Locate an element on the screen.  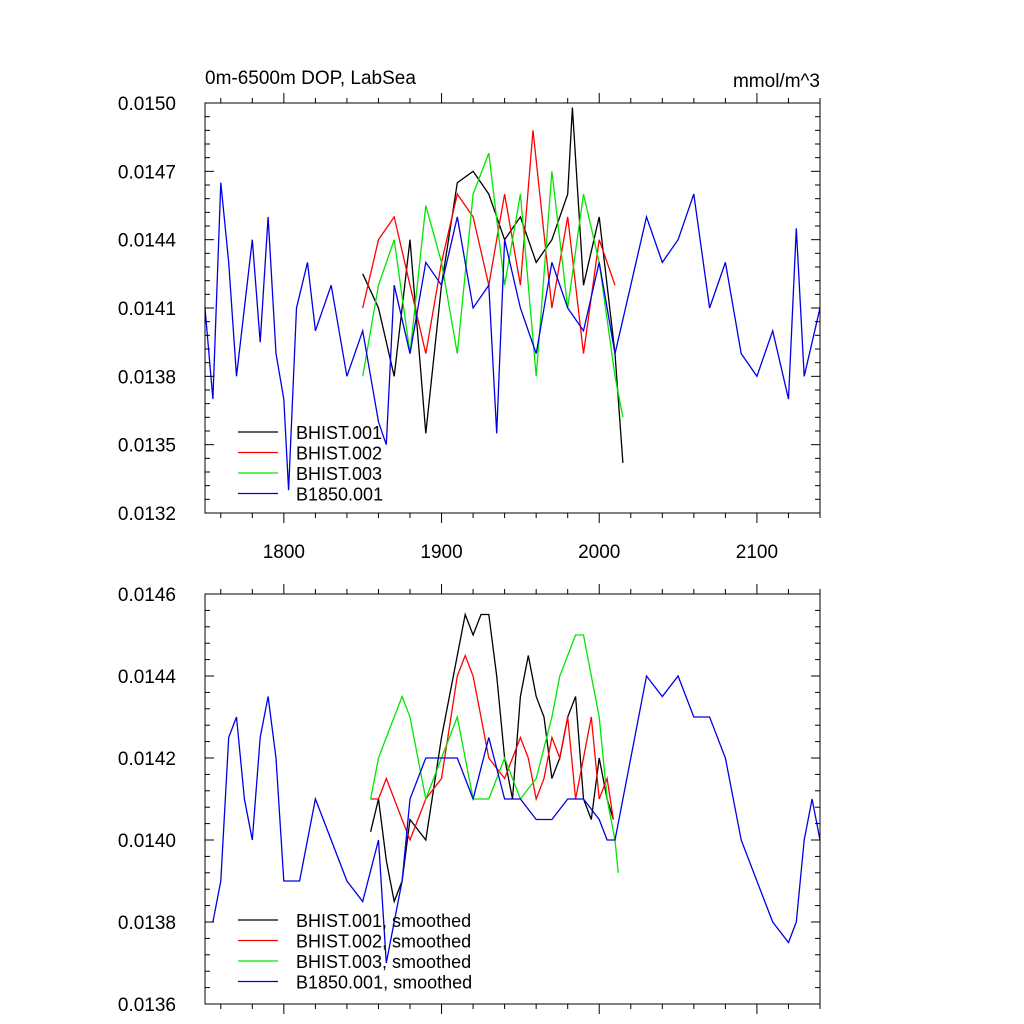
bottom-legend-label-b1850-001-smoothed: B1850.001, smoothed is located at coordinates (384, 983).